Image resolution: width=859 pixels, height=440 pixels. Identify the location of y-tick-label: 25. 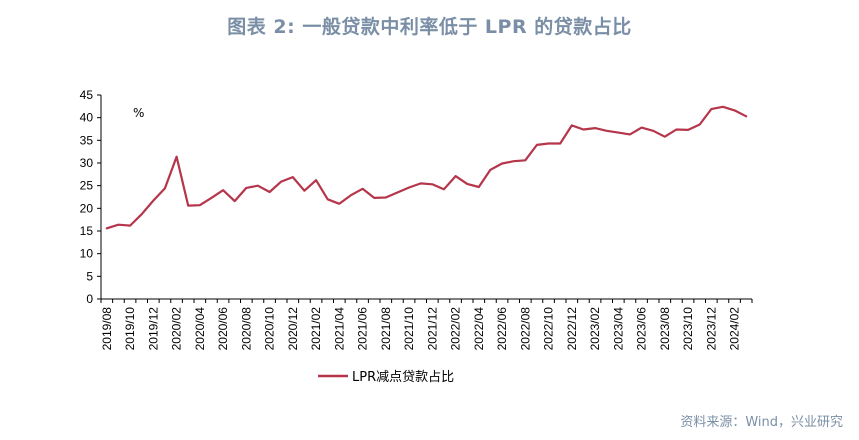
(87, 186).